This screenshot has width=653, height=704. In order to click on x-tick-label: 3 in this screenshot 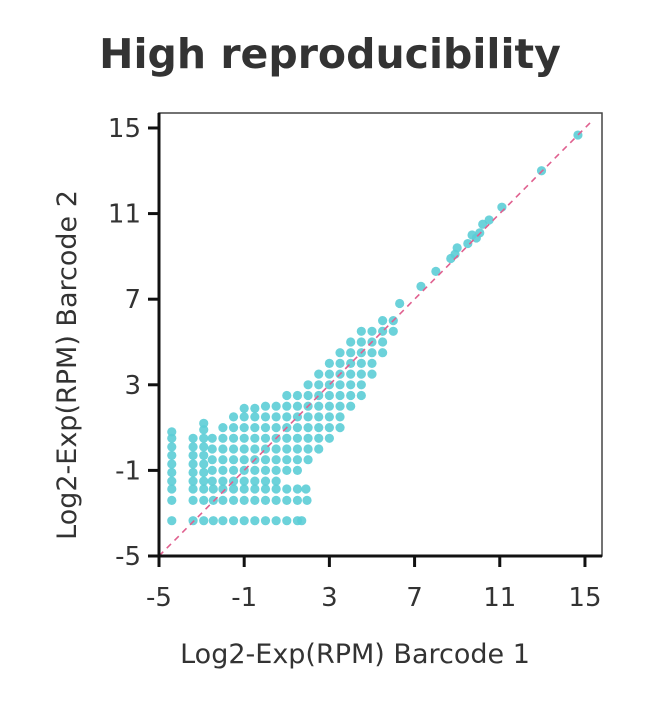, I will do `click(329, 598)`.